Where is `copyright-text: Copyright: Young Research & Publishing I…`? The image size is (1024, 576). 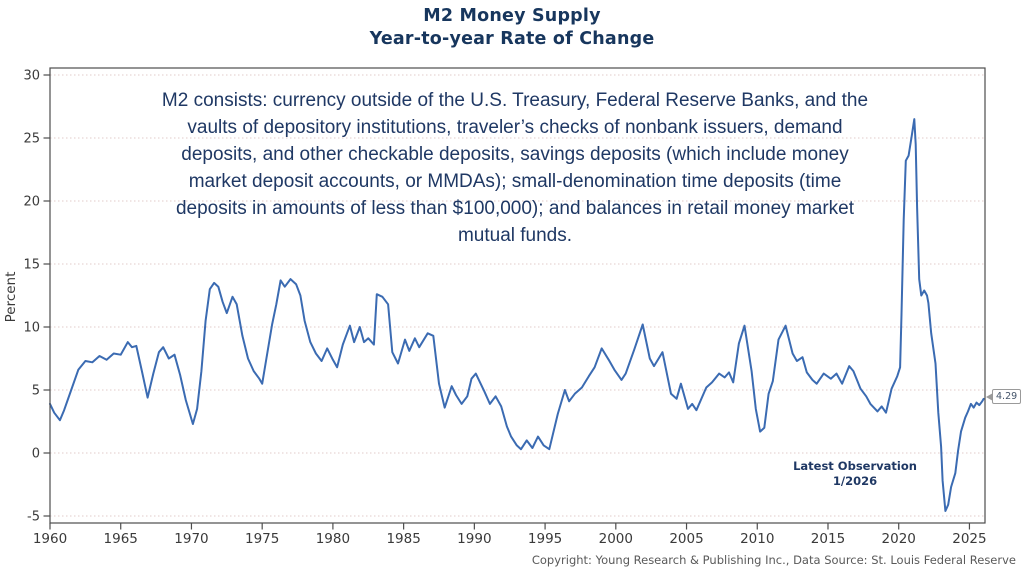
copyright-text: Copyright: Young Research & Publishing I… is located at coordinates (773, 560).